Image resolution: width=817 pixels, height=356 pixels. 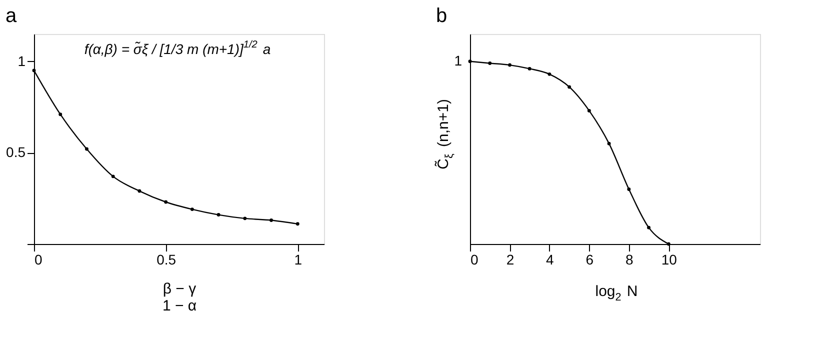 I want to click on x-tick-label: 6, so click(x=590, y=260).